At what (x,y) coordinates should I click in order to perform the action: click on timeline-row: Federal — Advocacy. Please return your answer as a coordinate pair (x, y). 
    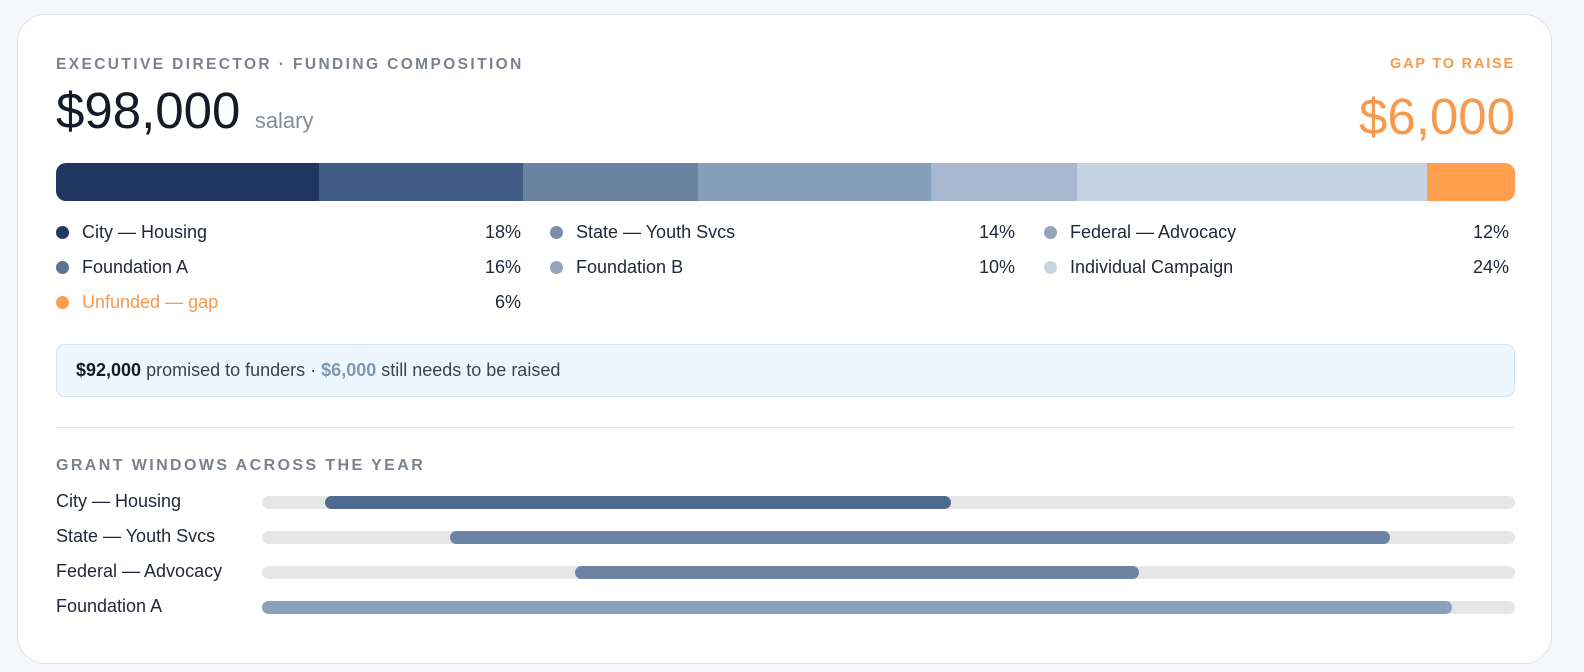
    Looking at the image, I should click on (785, 577).